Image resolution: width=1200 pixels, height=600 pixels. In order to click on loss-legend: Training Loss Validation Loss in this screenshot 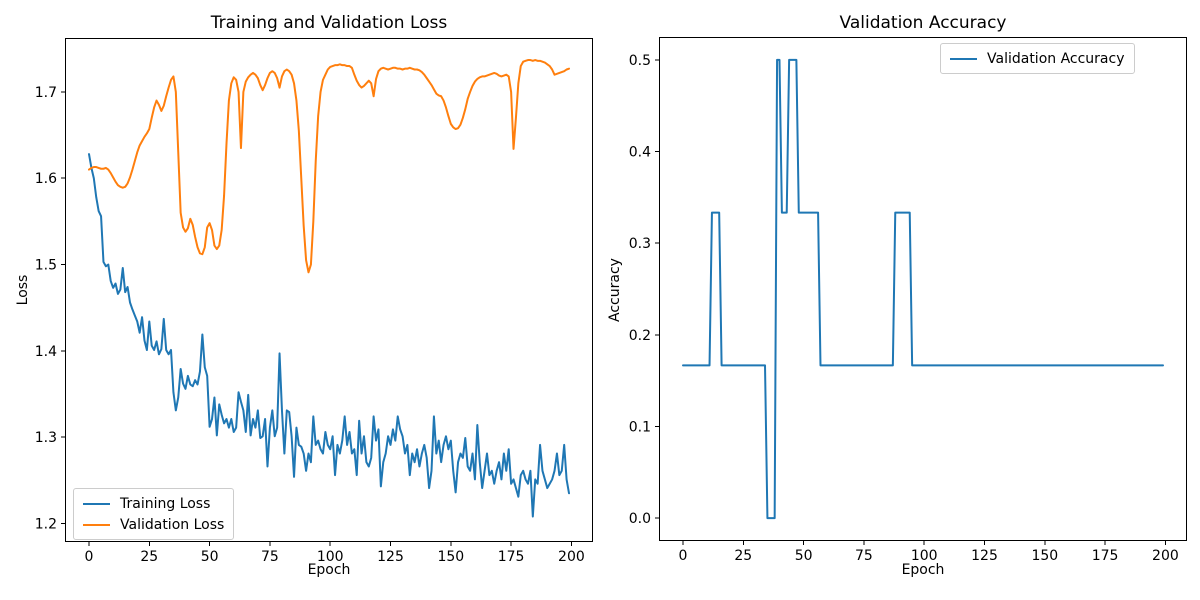, I will do `click(154, 514)`.